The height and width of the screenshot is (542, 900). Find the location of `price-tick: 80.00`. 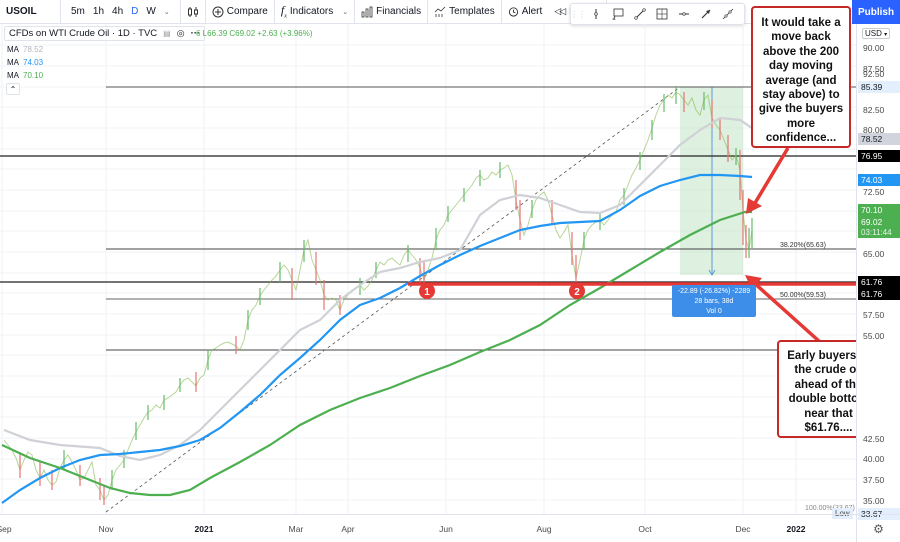

price-tick: 80.00 is located at coordinates (874, 130).